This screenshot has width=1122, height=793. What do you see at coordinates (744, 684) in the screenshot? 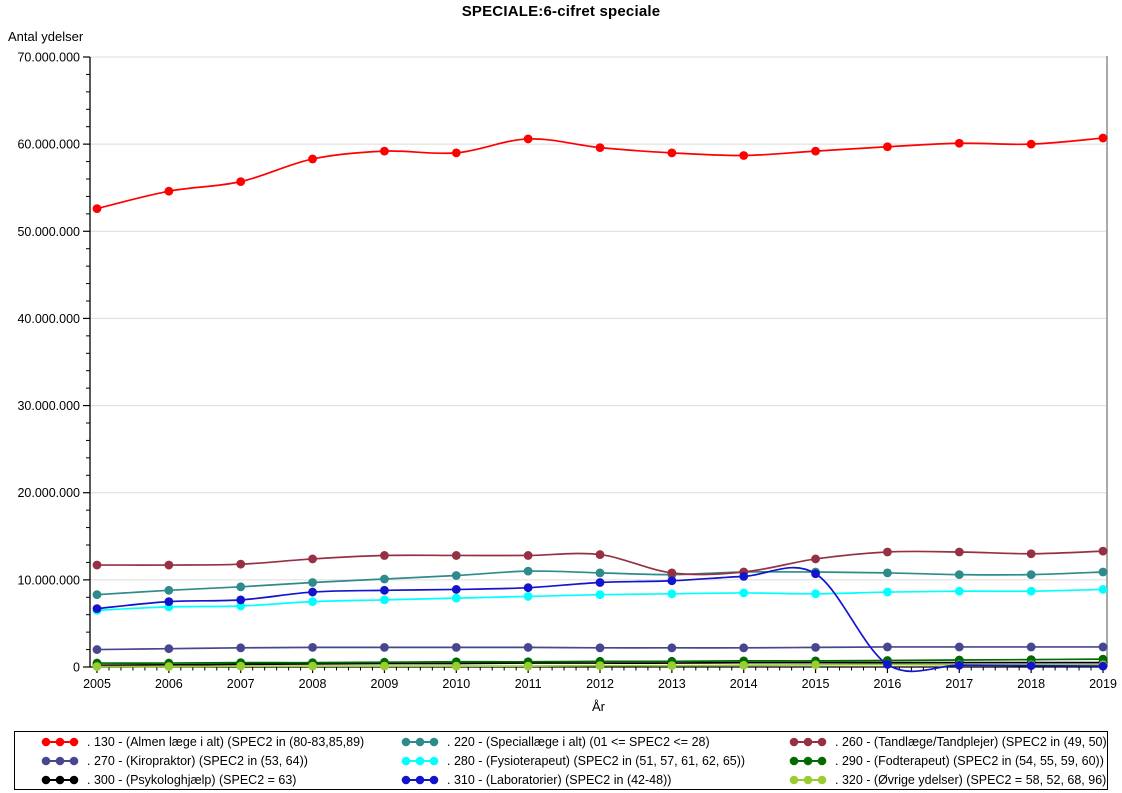
I see `x-tick-label: 2014` at bounding box center [744, 684].